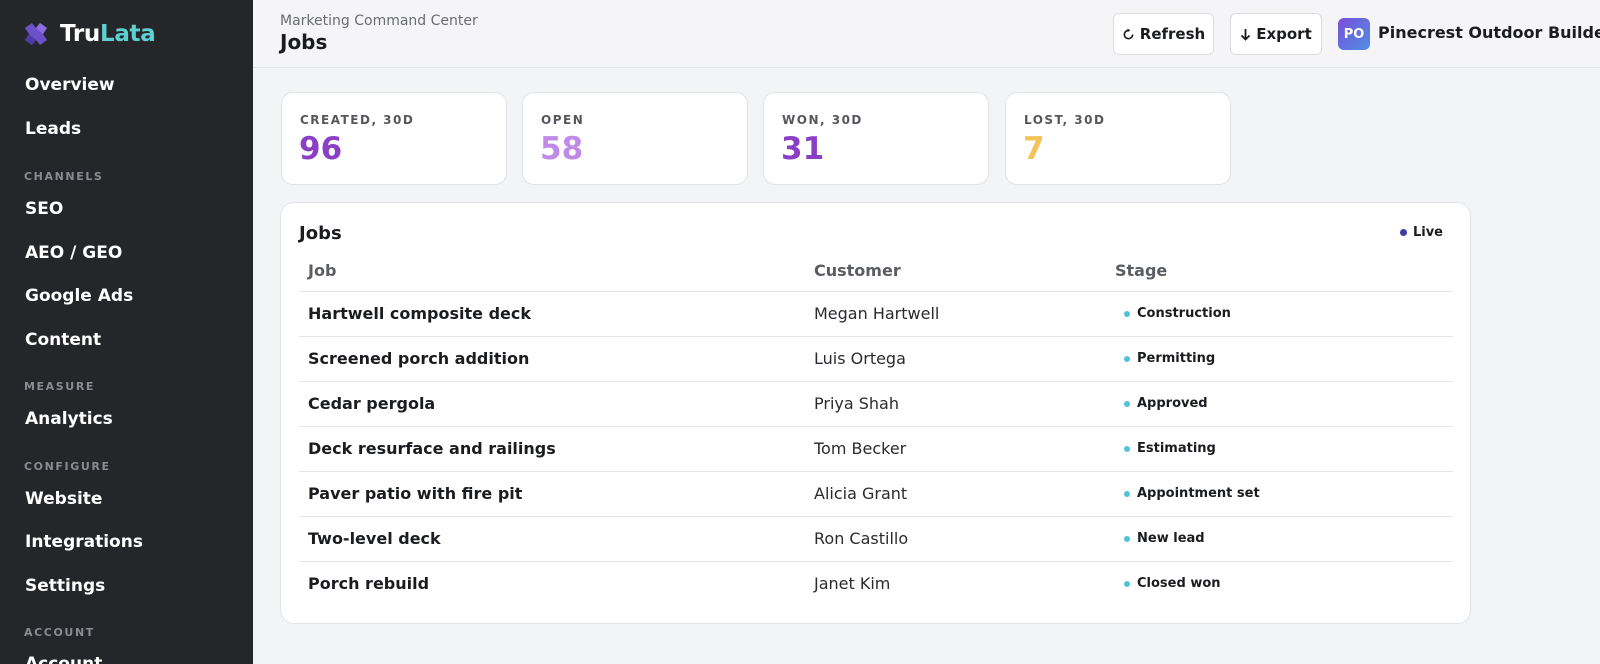 This screenshot has height=664, width=1600. I want to click on live-indicator: Live, so click(1421, 232).